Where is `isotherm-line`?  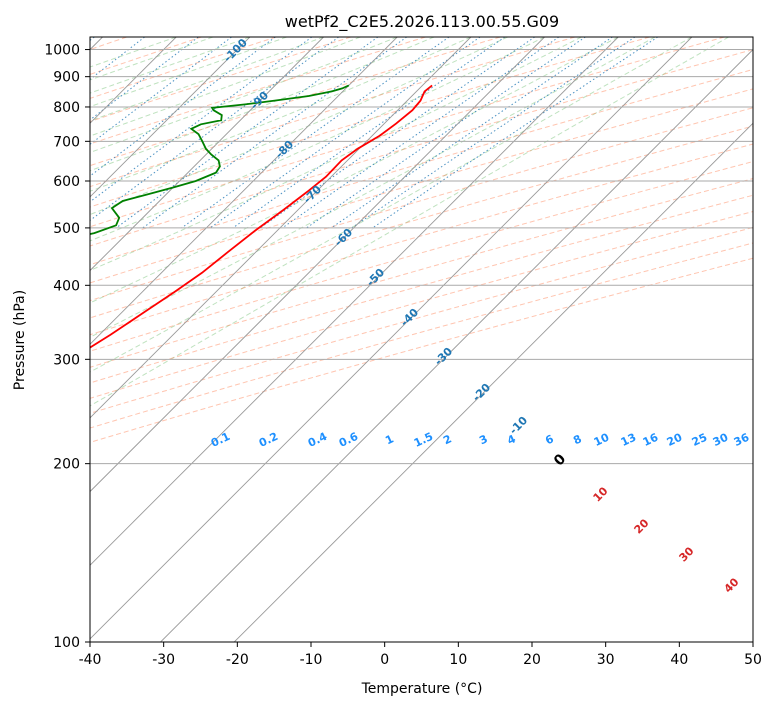 isotherm-line is located at coordinates (170, 117).